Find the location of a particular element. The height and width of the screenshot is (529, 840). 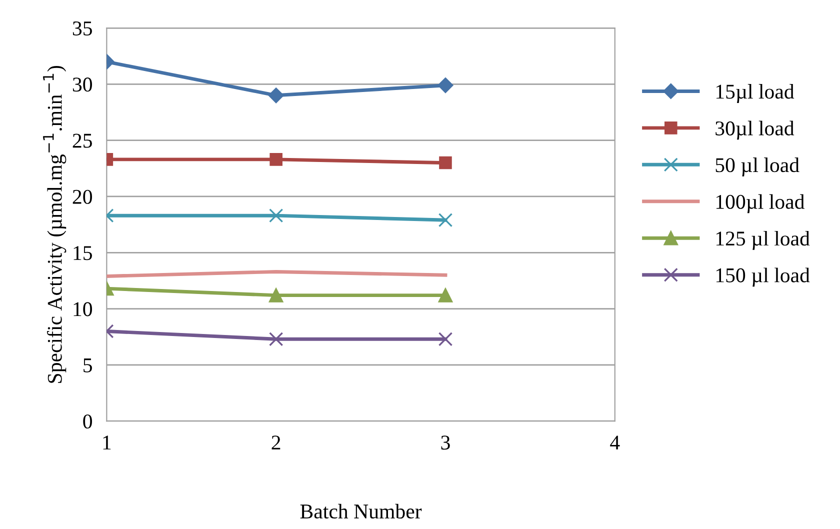

y-tick-label: 35 is located at coordinates (82, 28).